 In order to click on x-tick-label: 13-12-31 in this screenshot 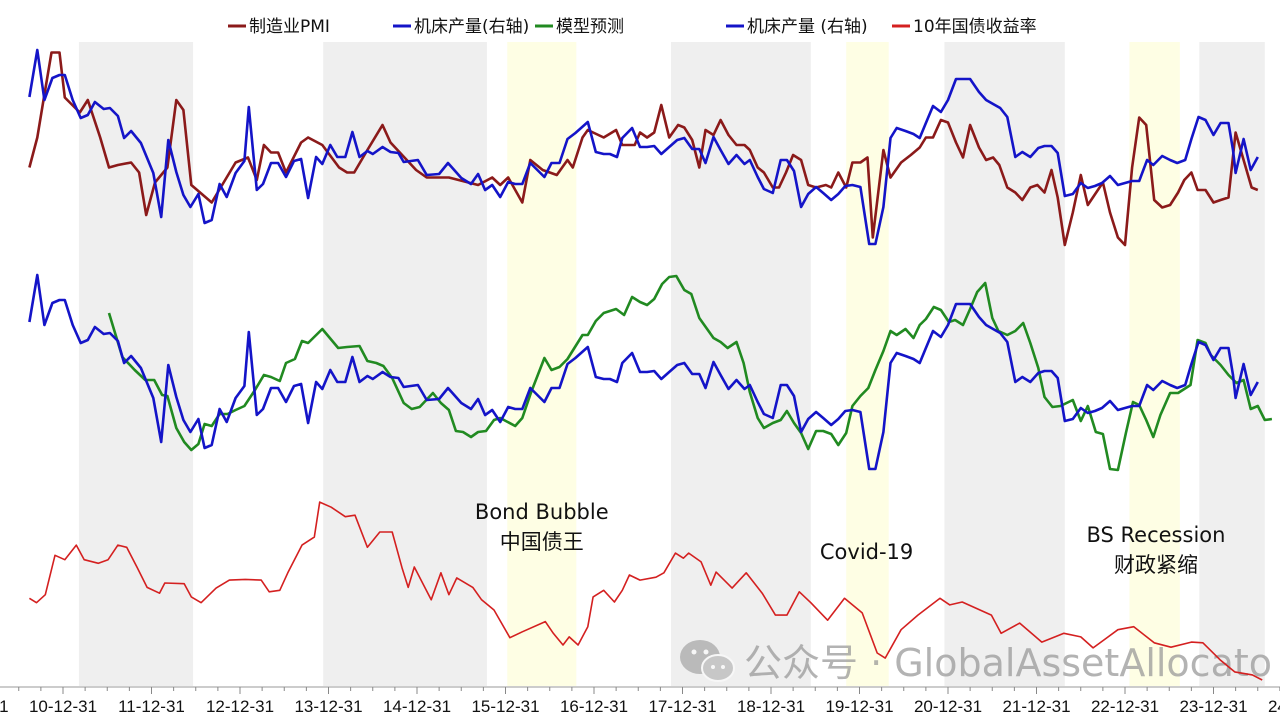, I will do `click(328, 706)`.